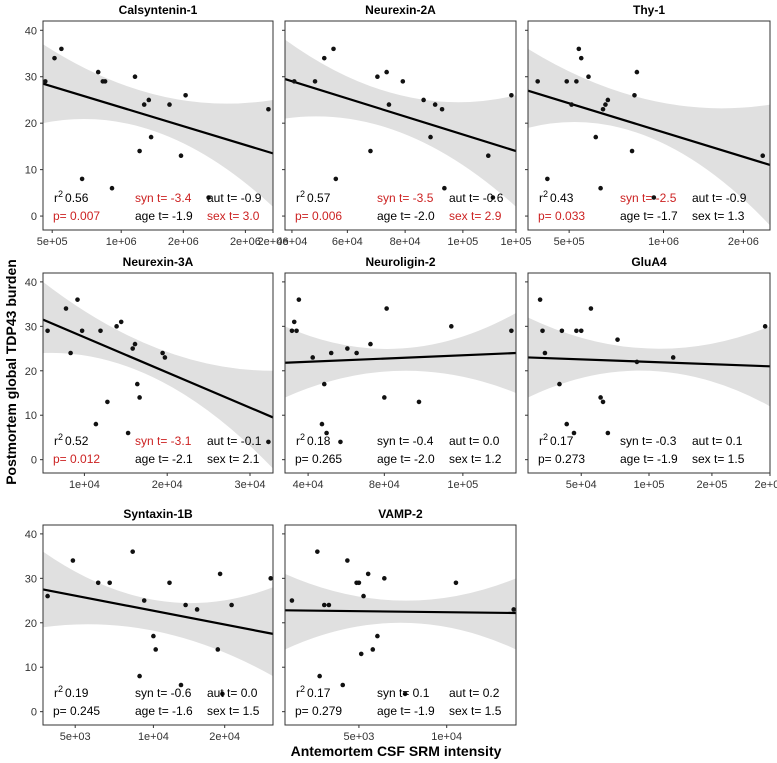 The image size is (777, 763). What do you see at coordinates (562, 198) in the screenshot?
I see `stat-r2-value: 0.43` at bounding box center [562, 198].